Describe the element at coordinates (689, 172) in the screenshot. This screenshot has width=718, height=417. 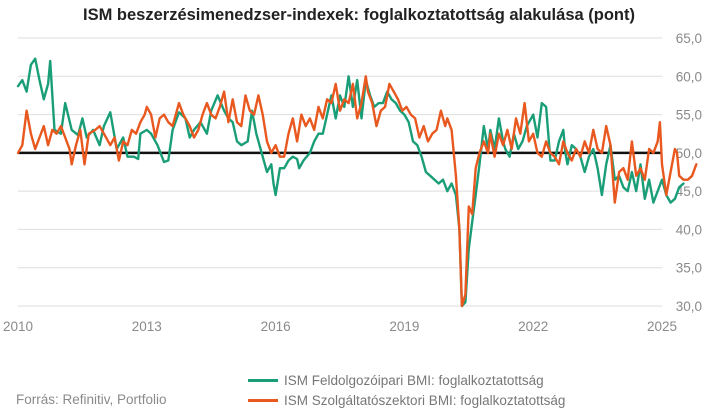
I see `y-axis: 30,0 35,0 40,0 45,0 50,0 55,0 60,0 65,0` at that location.